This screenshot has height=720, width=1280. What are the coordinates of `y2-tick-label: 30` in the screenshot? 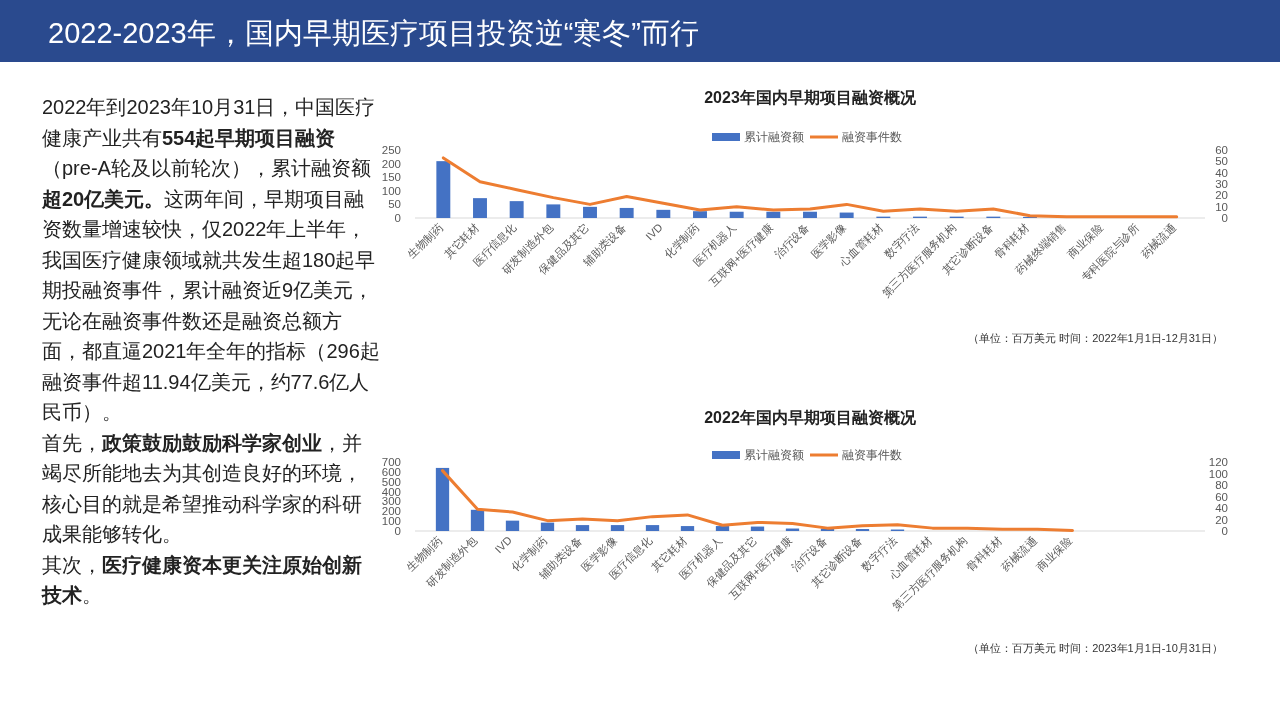 It's located at (1221, 184).